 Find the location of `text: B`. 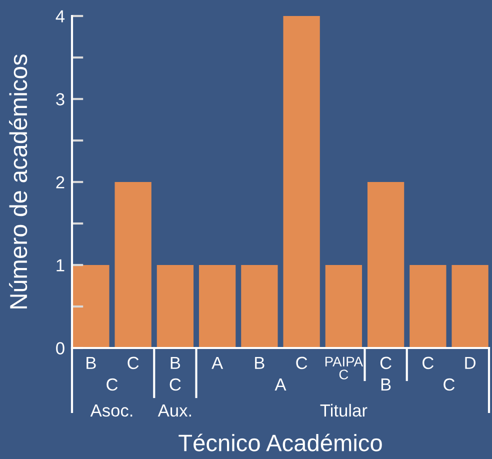

text: B is located at coordinates (386, 384).